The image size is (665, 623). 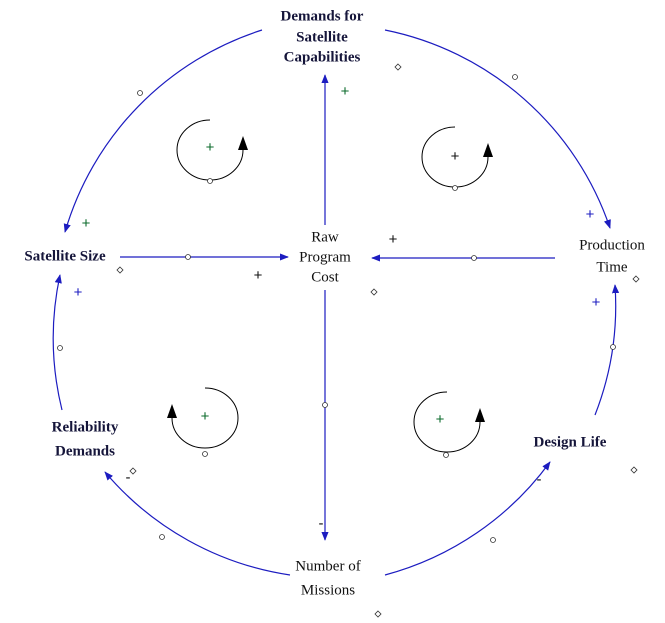 What do you see at coordinates (325, 257) in the screenshot?
I see `node-label: Program` at bounding box center [325, 257].